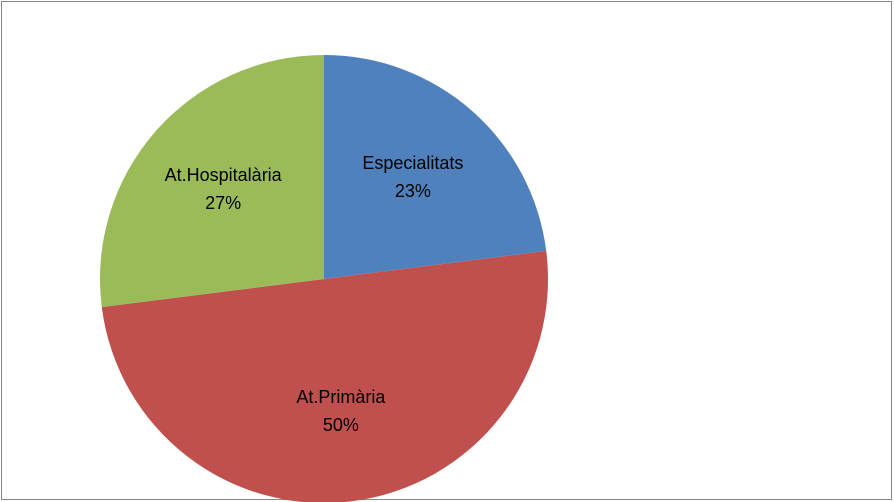 The image size is (894, 502). I want to click on slice-label: At.Primària, so click(341, 397).